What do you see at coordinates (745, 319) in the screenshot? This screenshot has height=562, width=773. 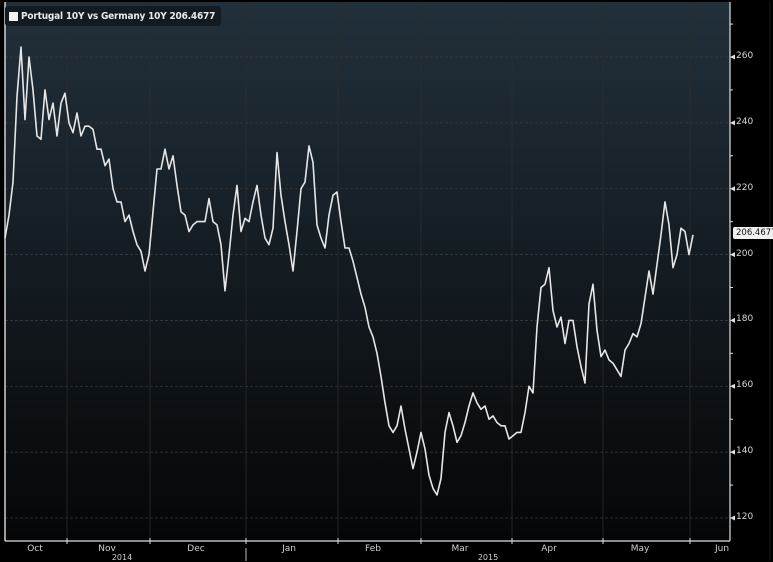 I see `y-tick-label: 180` at bounding box center [745, 319].